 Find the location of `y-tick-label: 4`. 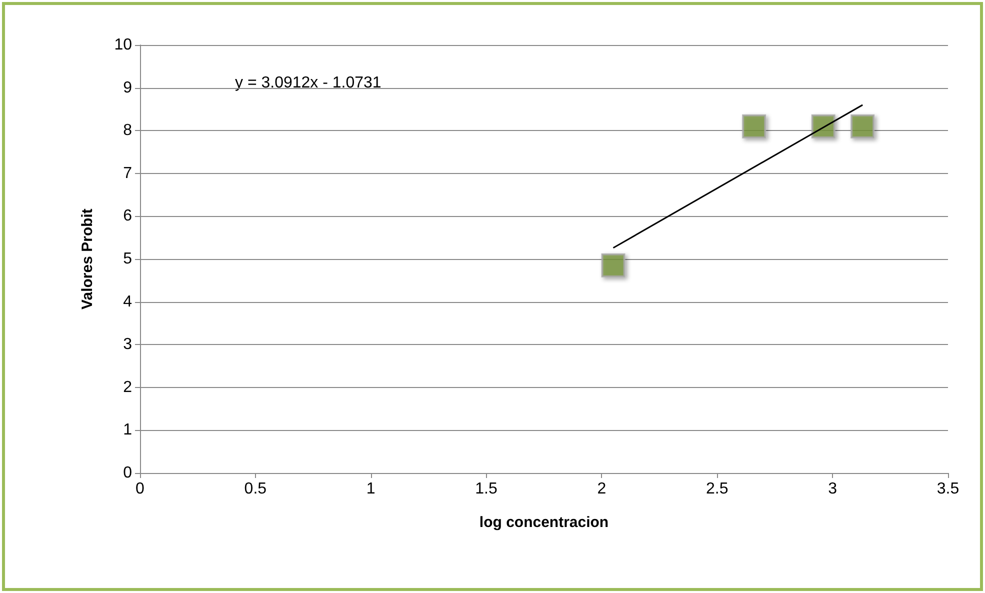

y-tick-label: 4 is located at coordinates (127, 301).